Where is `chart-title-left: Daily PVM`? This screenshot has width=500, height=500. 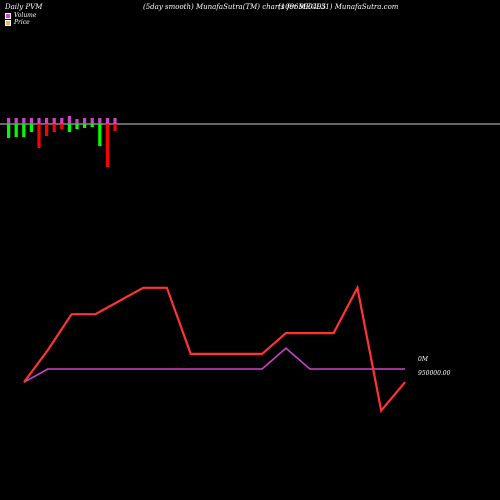 chart-title-left: Daily PVM is located at coordinates (24, 7).